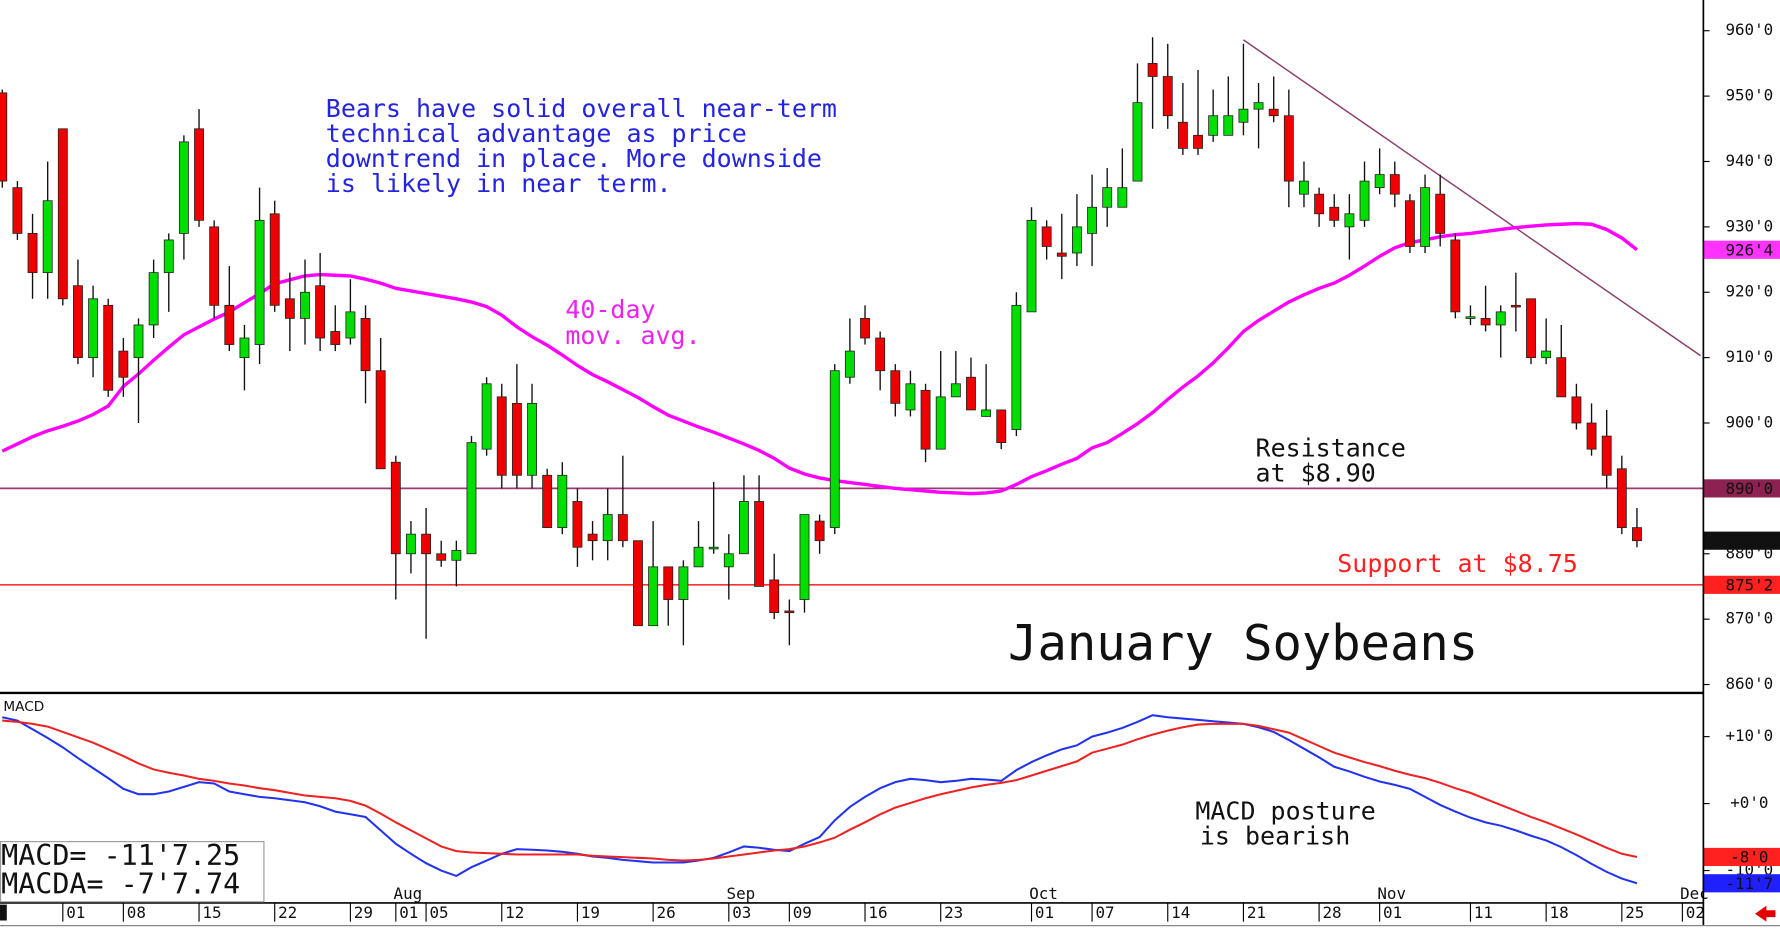 The image size is (1780, 933). What do you see at coordinates (499, 183) in the screenshot?
I see `commentary: is likely in near term.` at bounding box center [499, 183].